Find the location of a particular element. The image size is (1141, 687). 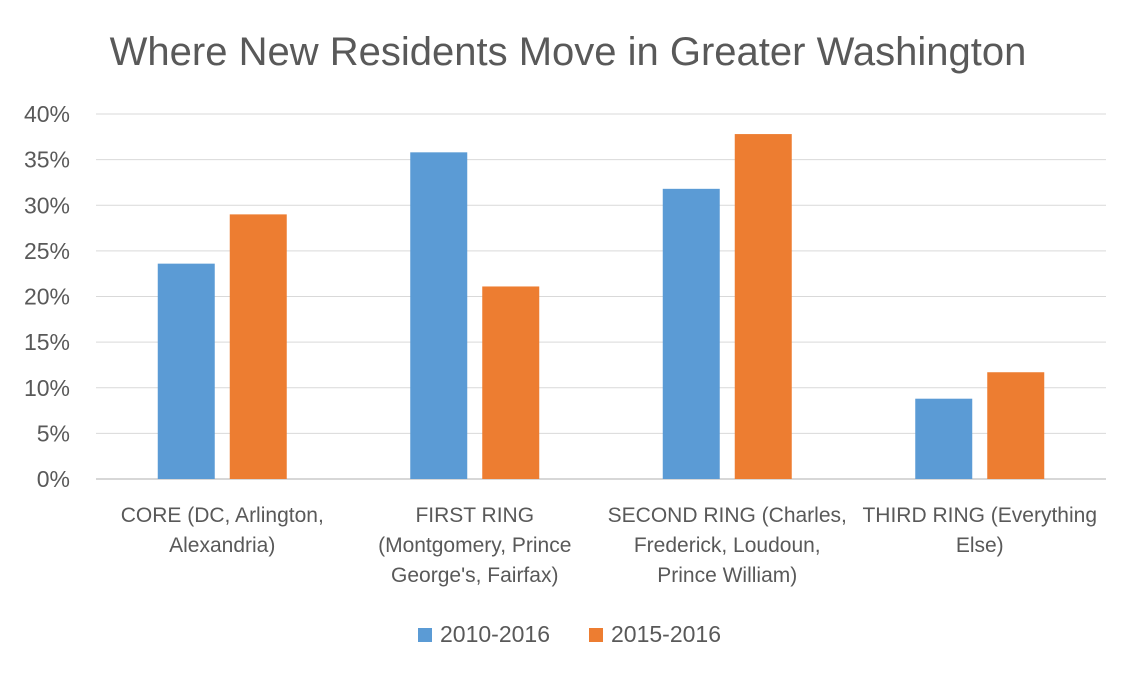

legend-label: 2010-2016 is located at coordinates (495, 634).